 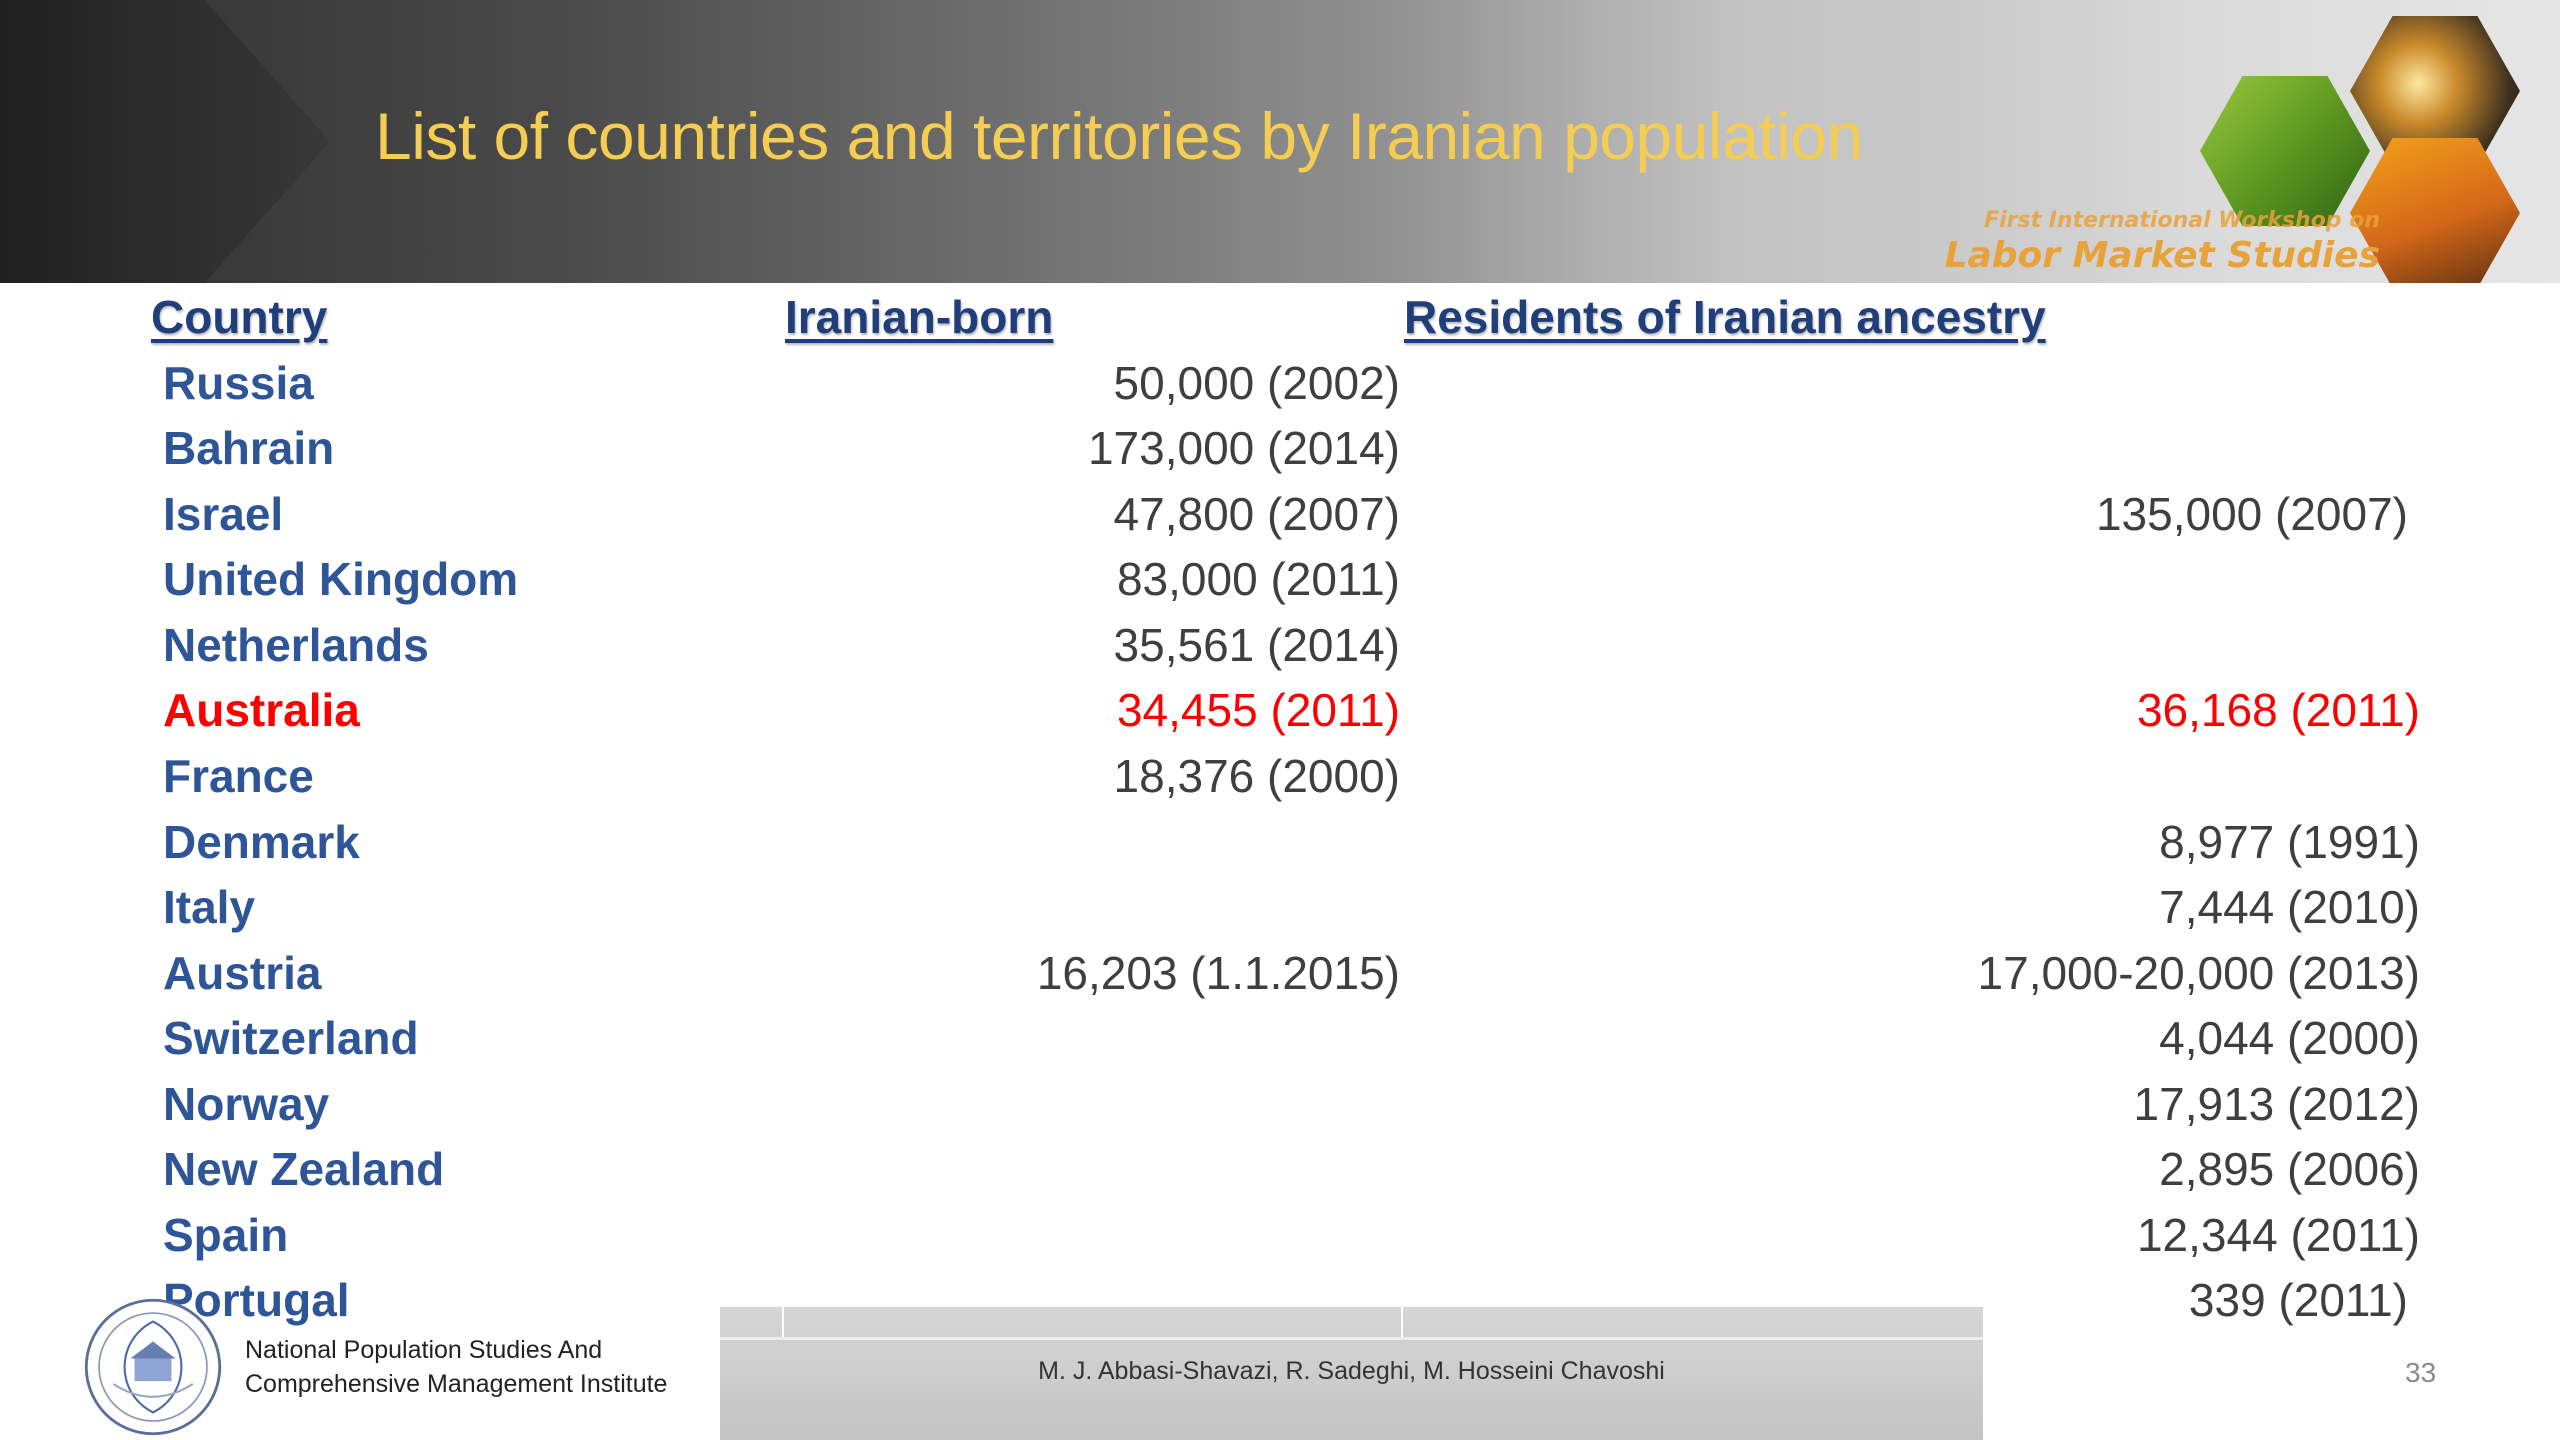 I want to click on footer-top-line, so click(x=1351, y=1338).